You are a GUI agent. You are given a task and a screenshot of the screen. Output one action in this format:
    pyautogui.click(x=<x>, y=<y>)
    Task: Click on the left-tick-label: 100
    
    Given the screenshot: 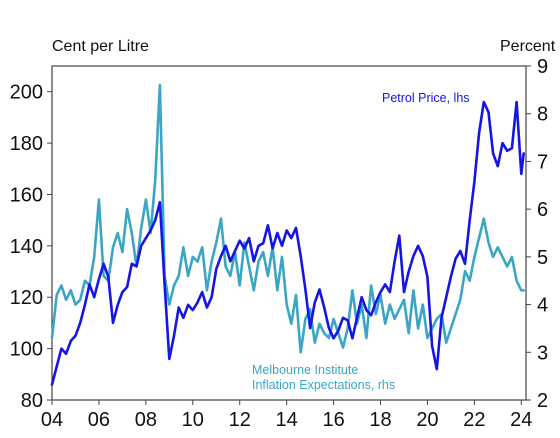 What is the action you would take?
    pyautogui.click(x=26, y=350)
    